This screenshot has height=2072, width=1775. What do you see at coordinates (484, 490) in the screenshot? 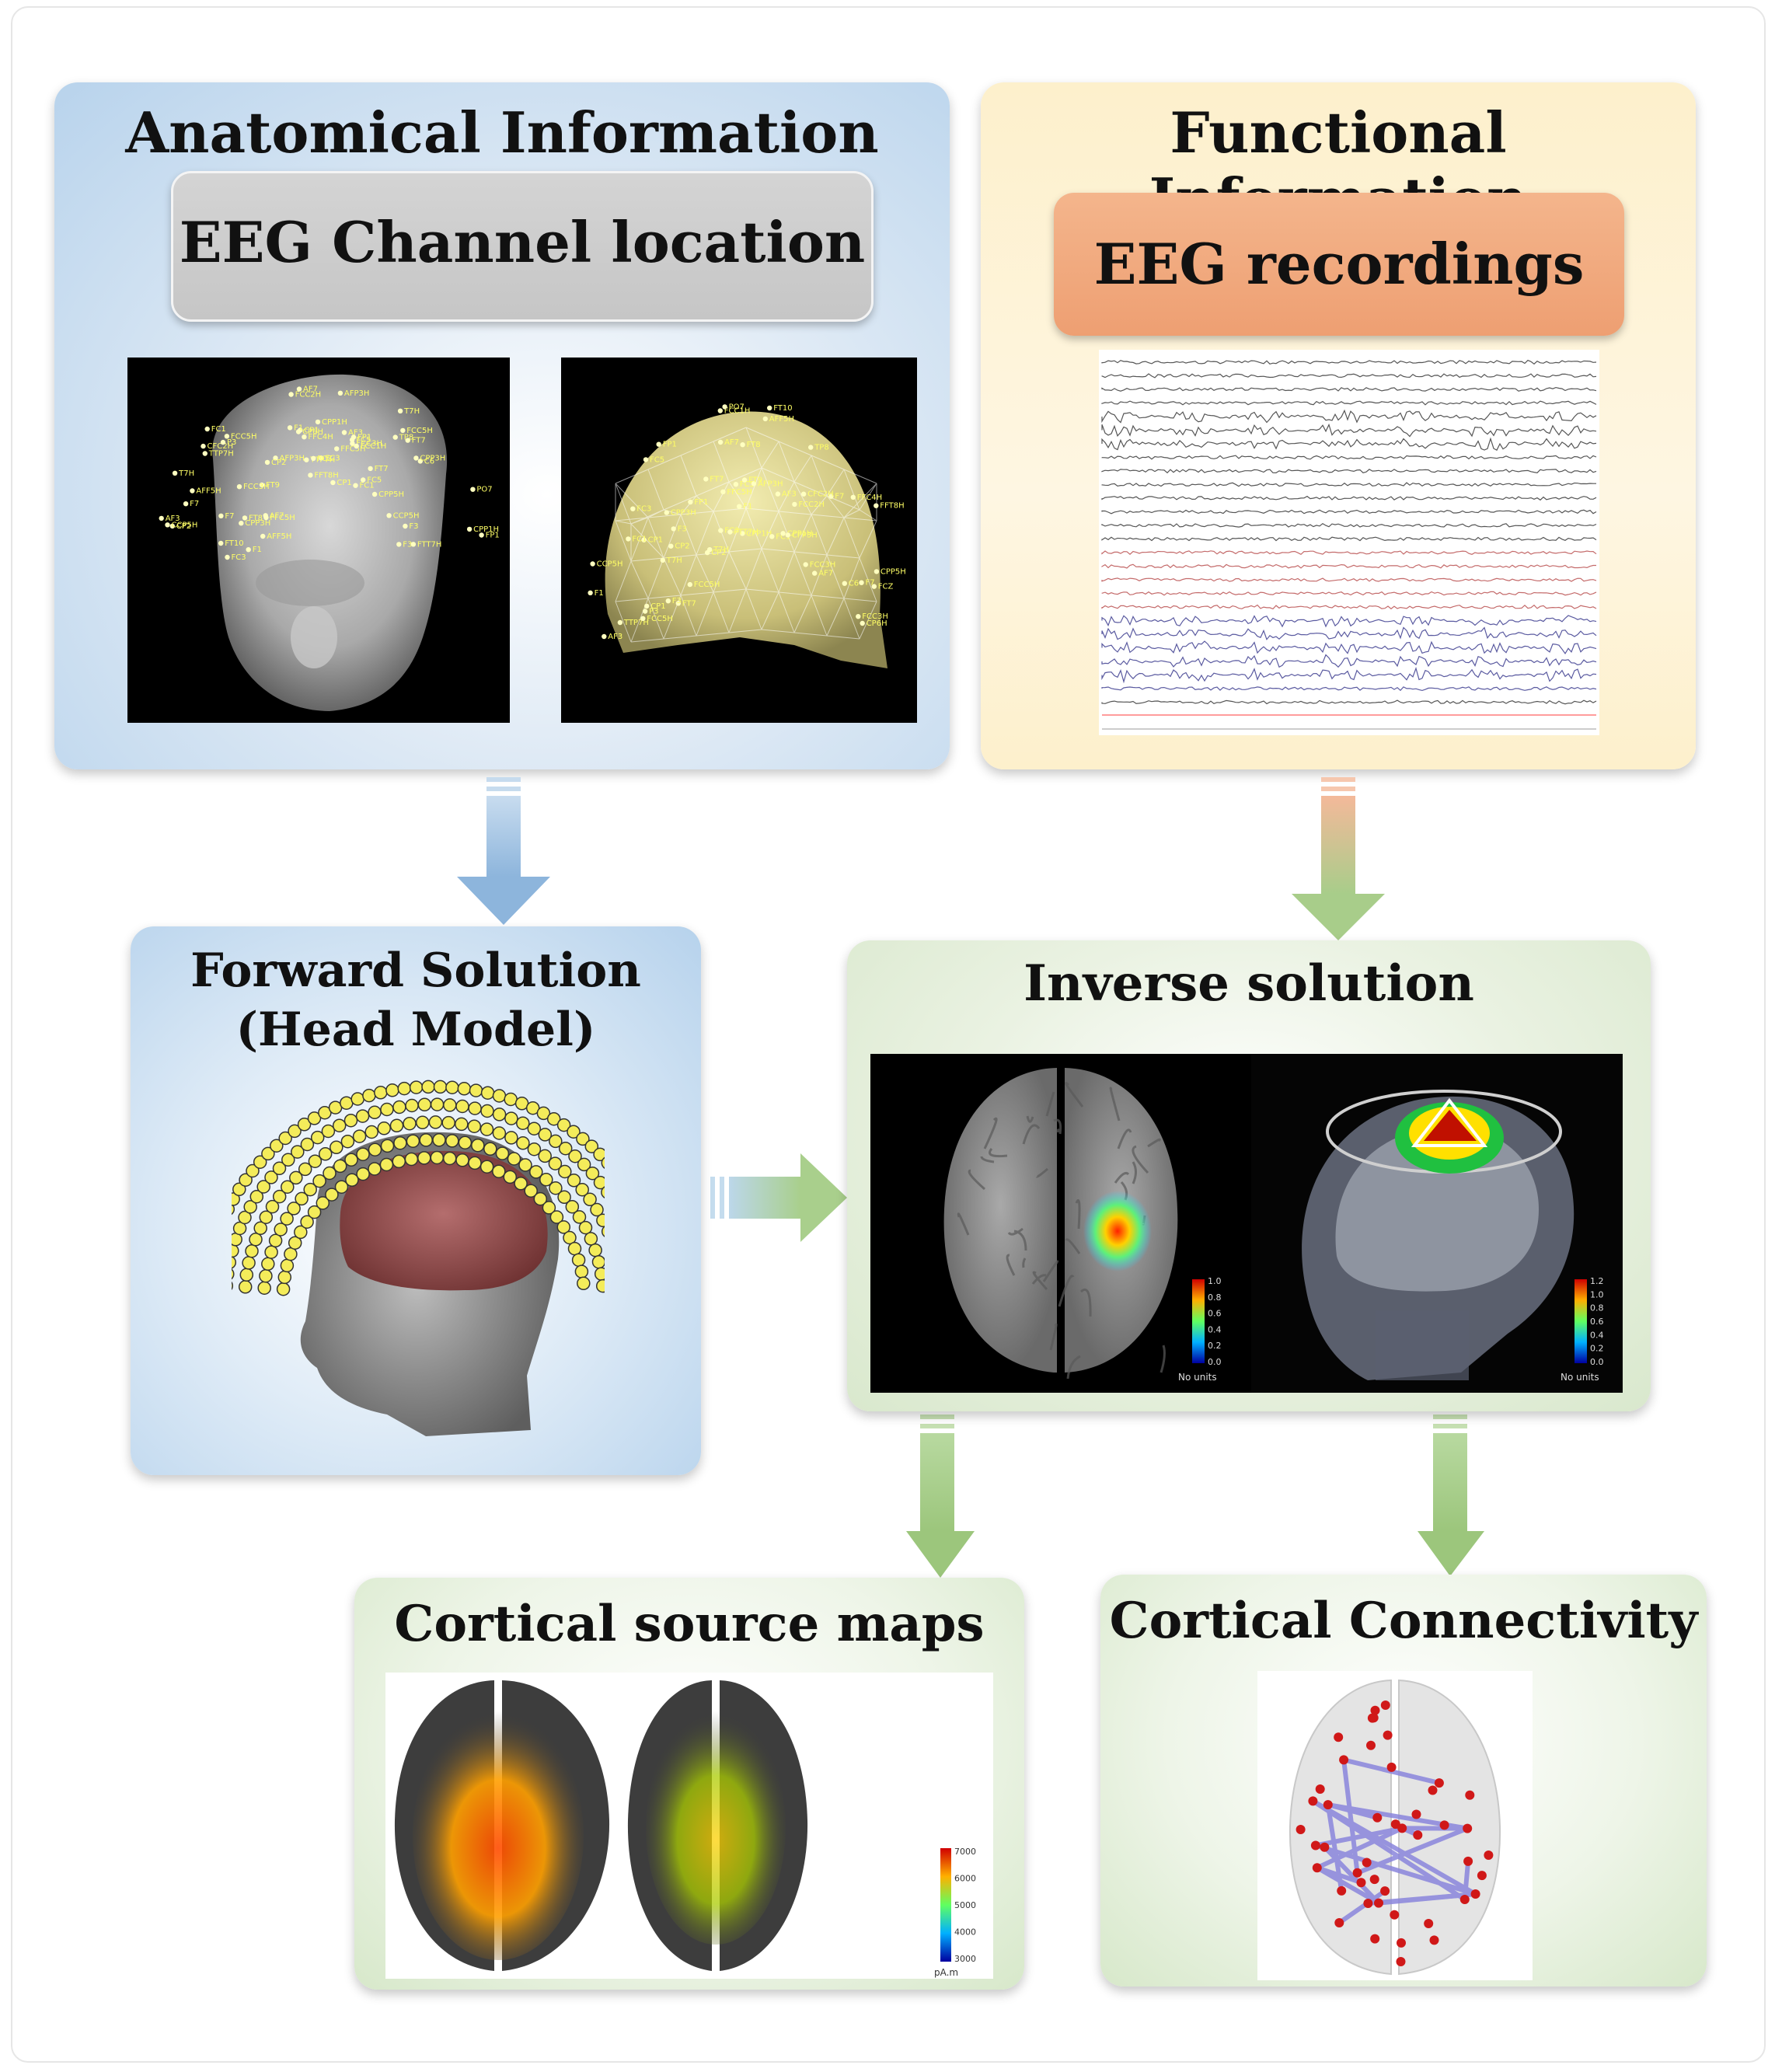
I see `electrode-label: PO7` at bounding box center [484, 490].